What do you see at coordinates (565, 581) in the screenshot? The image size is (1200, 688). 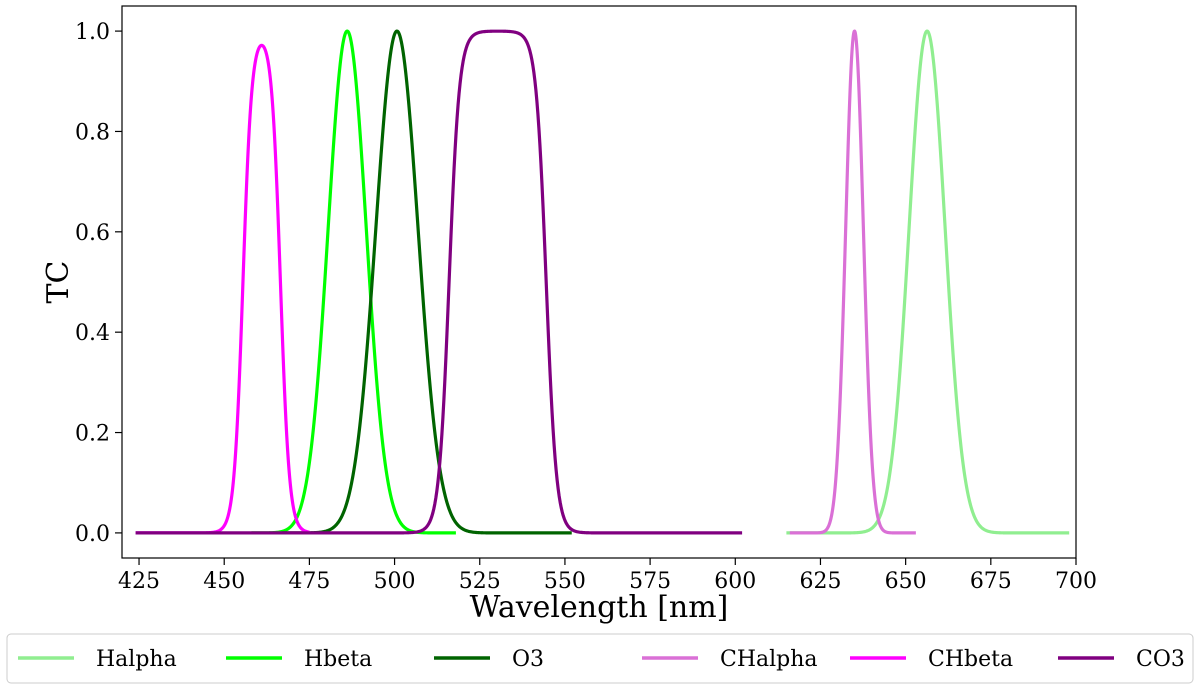 I see `x-tick-label: 550` at bounding box center [565, 581].